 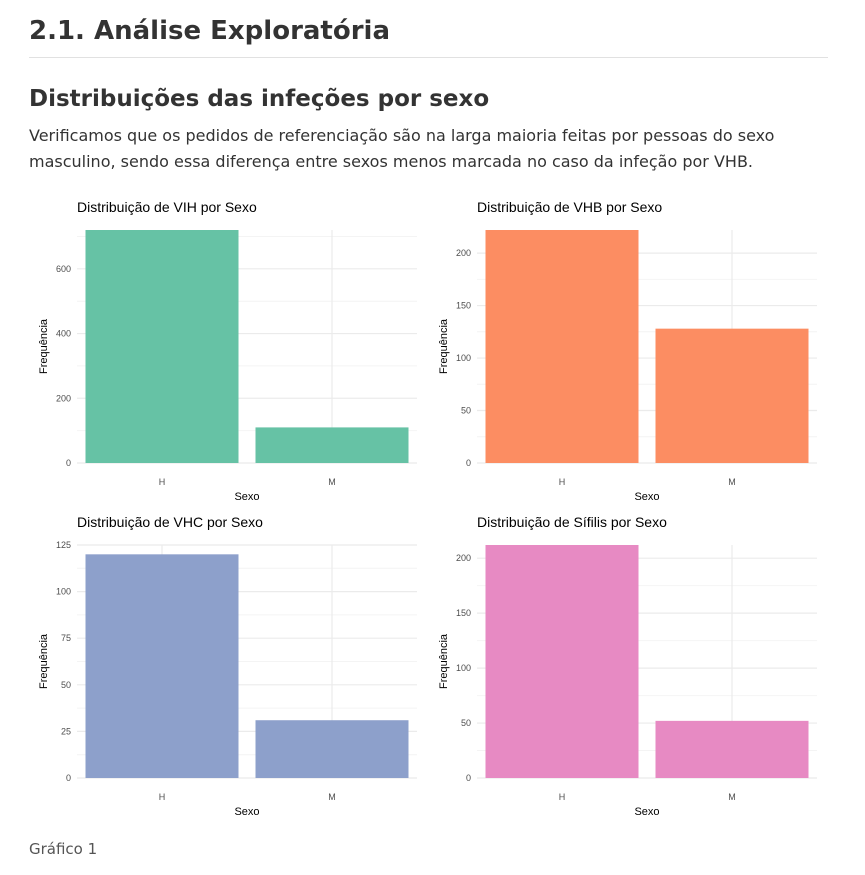 What do you see at coordinates (66, 731) in the screenshot?
I see `y-tick-label: 25` at bounding box center [66, 731].